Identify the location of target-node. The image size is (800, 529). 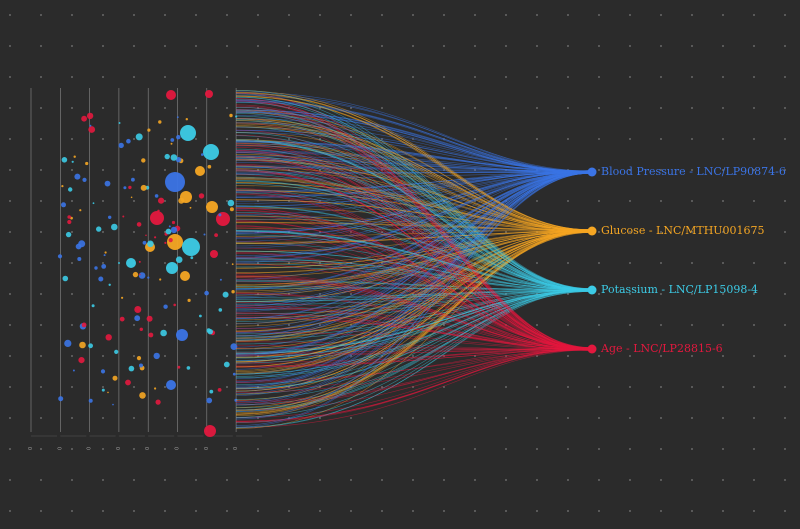
(592, 231).